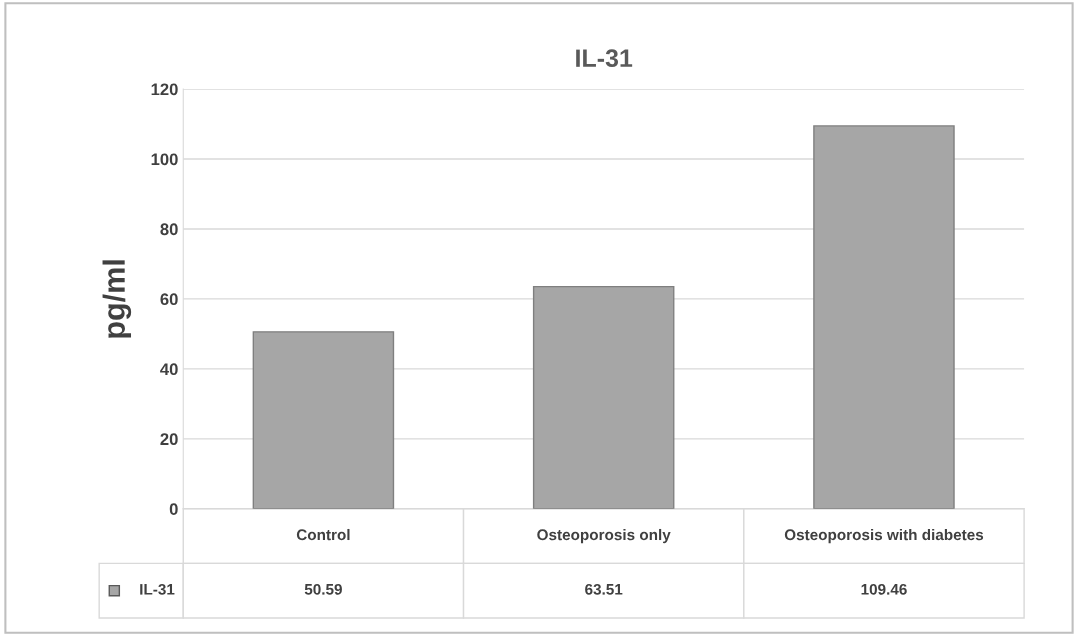  What do you see at coordinates (884, 589) in the screenshot?
I see `data-label: 109.46` at bounding box center [884, 589].